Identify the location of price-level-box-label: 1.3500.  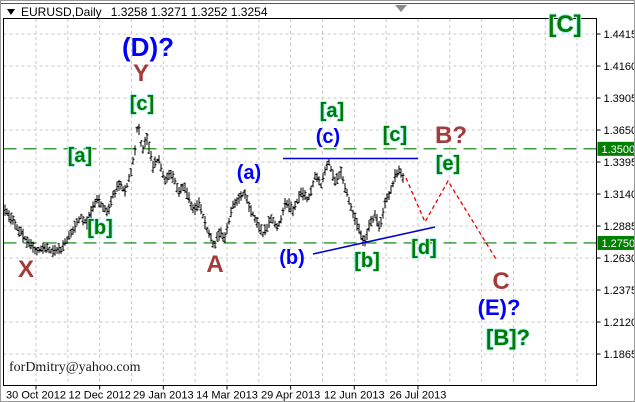
(618, 150).